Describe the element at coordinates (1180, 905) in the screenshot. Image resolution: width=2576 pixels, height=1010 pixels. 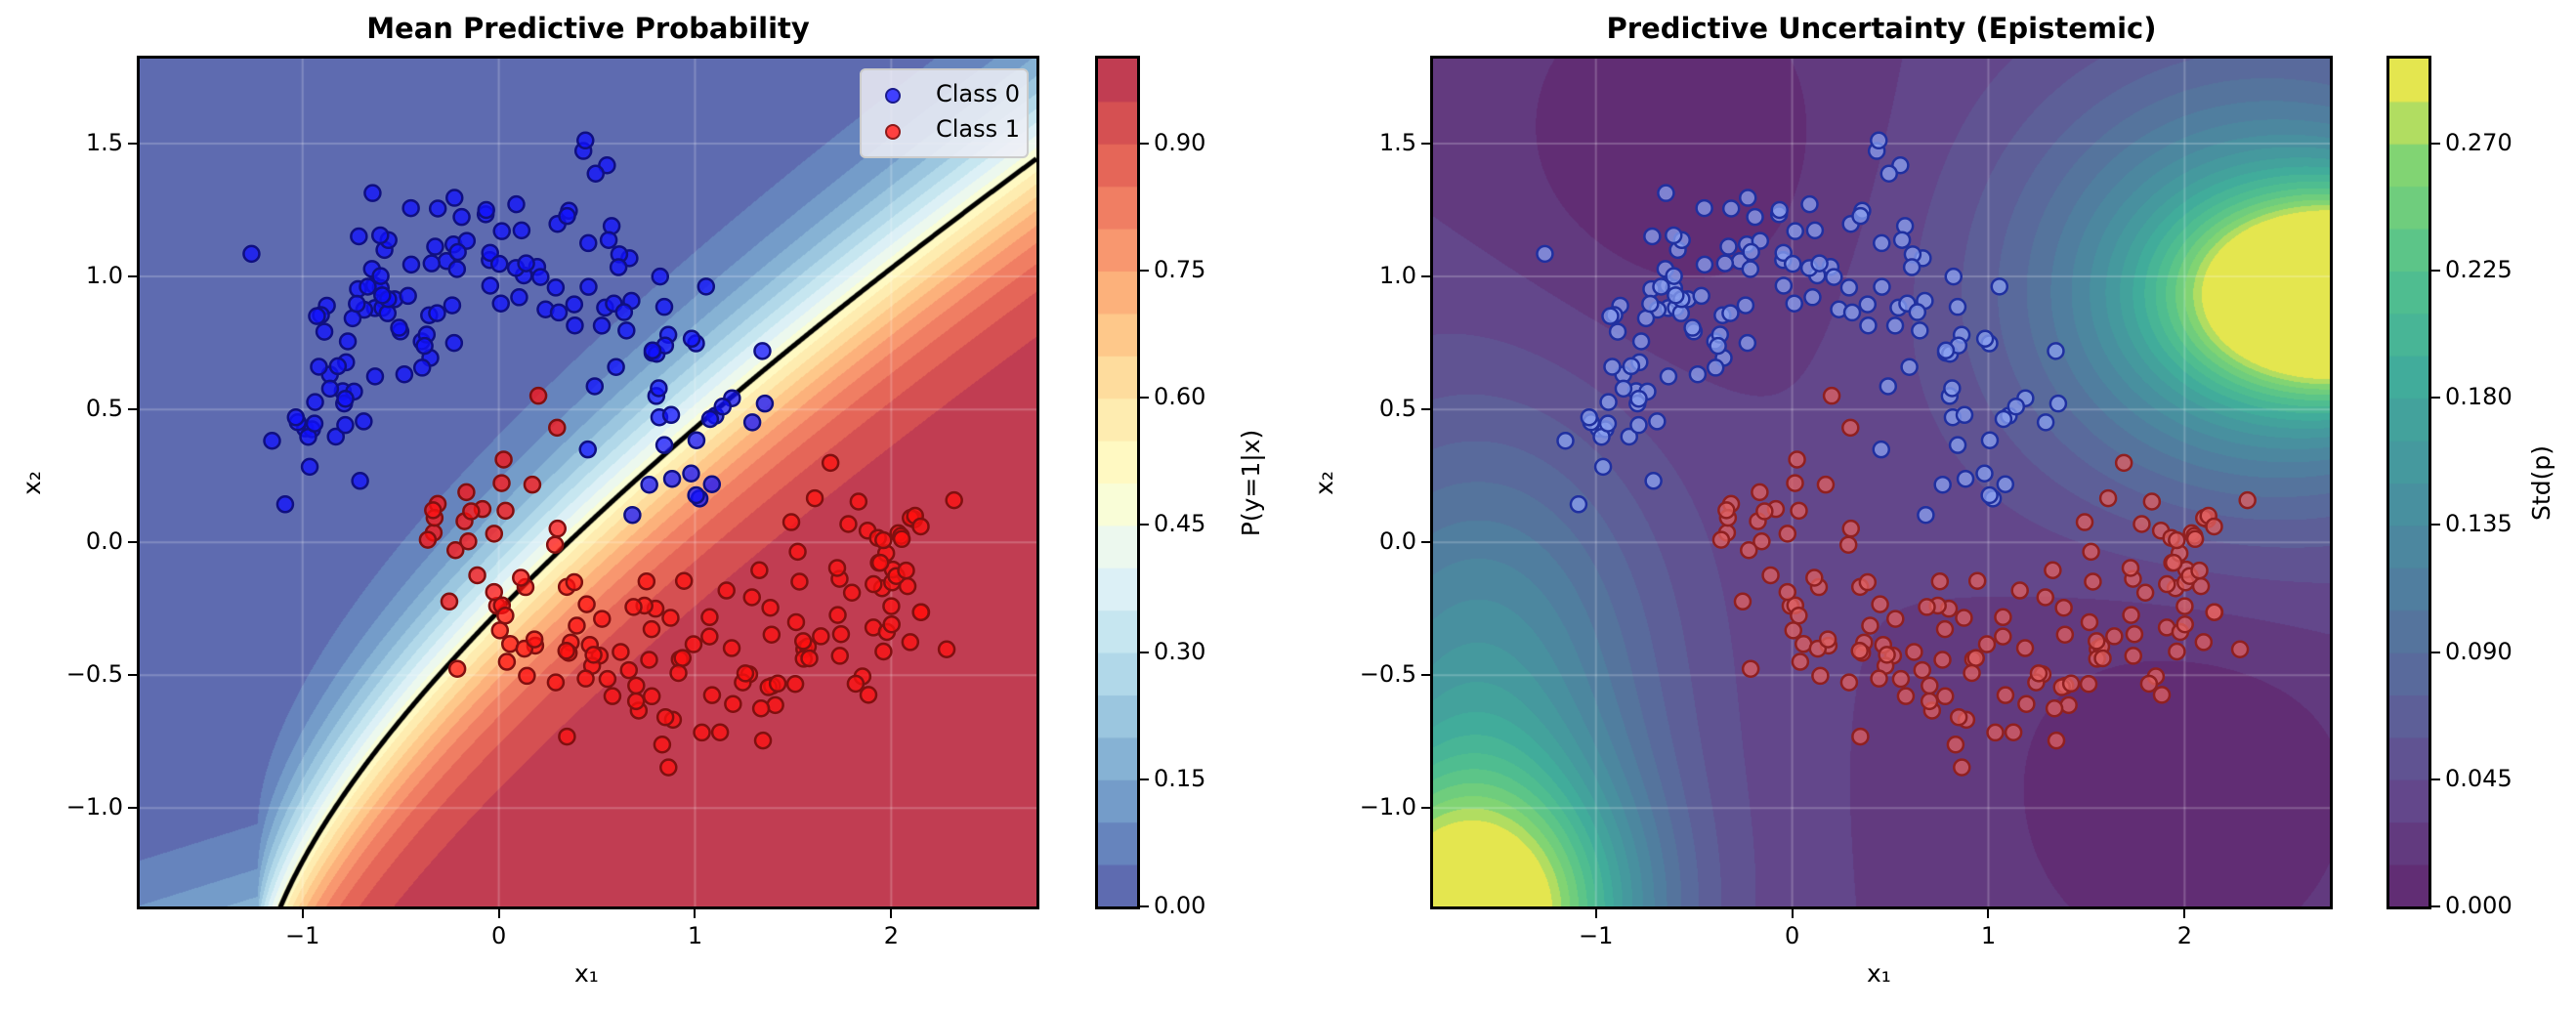
I see `colorbar-tick-label: 0.00` at that location.